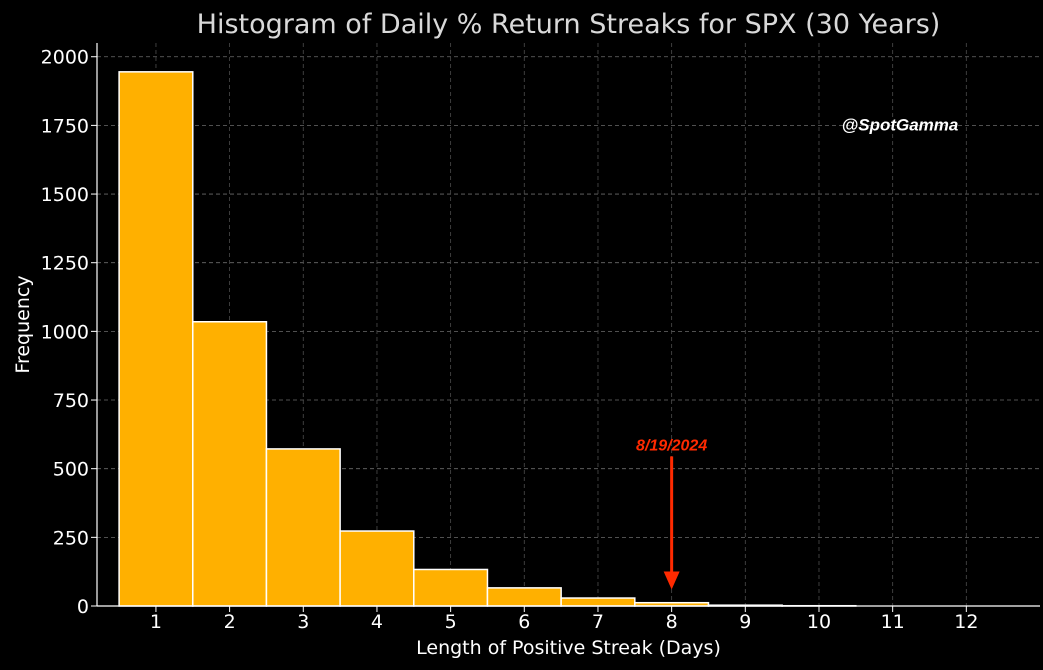  I want to click on y-tick-label: 0, so click(83, 607).